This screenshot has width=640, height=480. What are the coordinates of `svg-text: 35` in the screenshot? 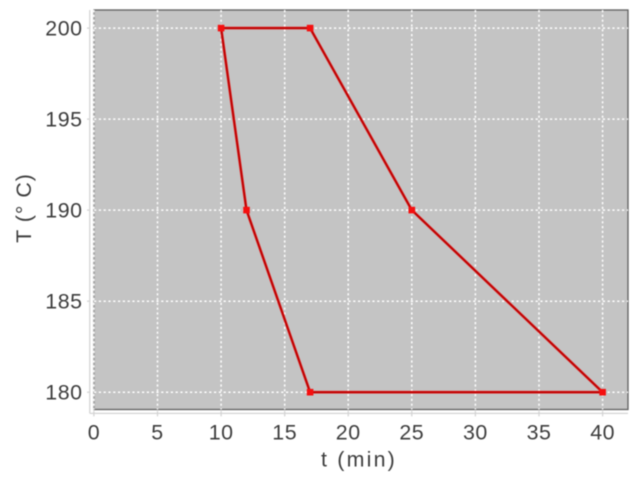 It's located at (539, 433).